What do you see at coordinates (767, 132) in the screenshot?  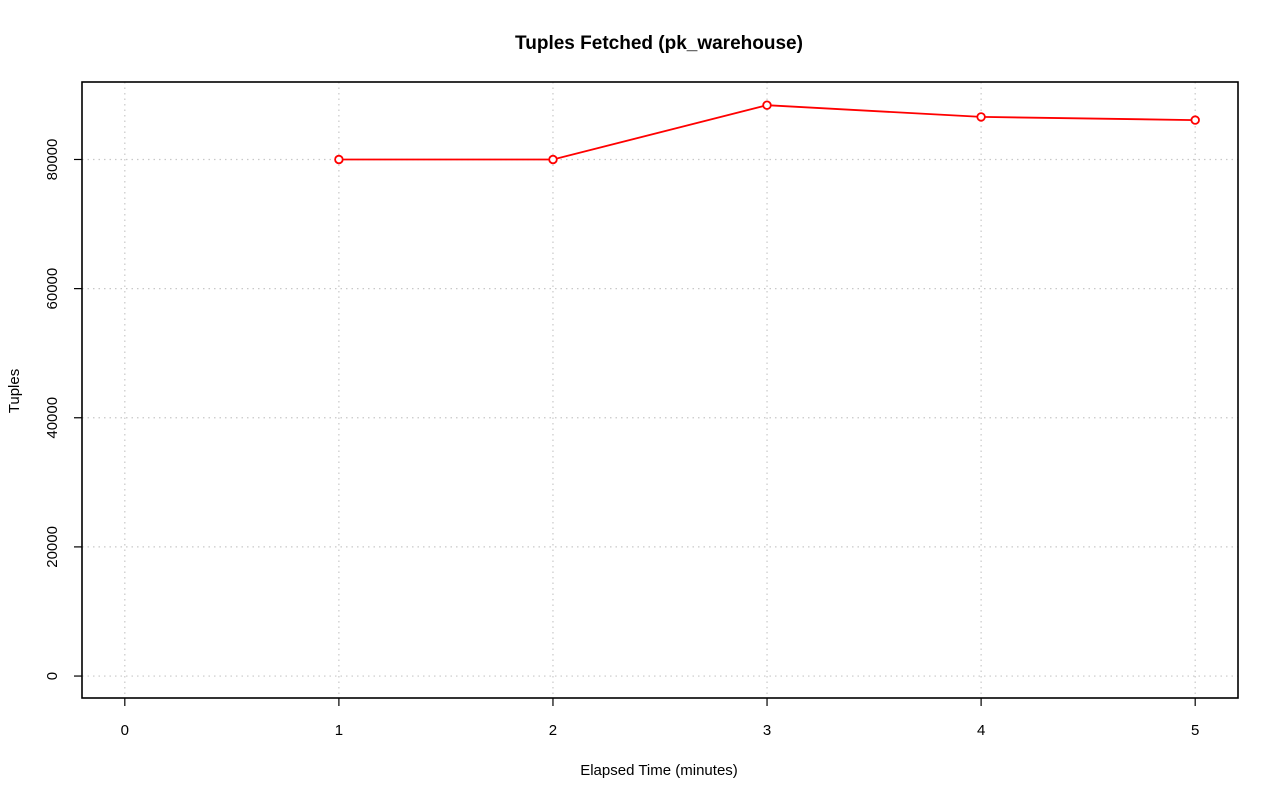 I see `series-layer` at bounding box center [767, 132].